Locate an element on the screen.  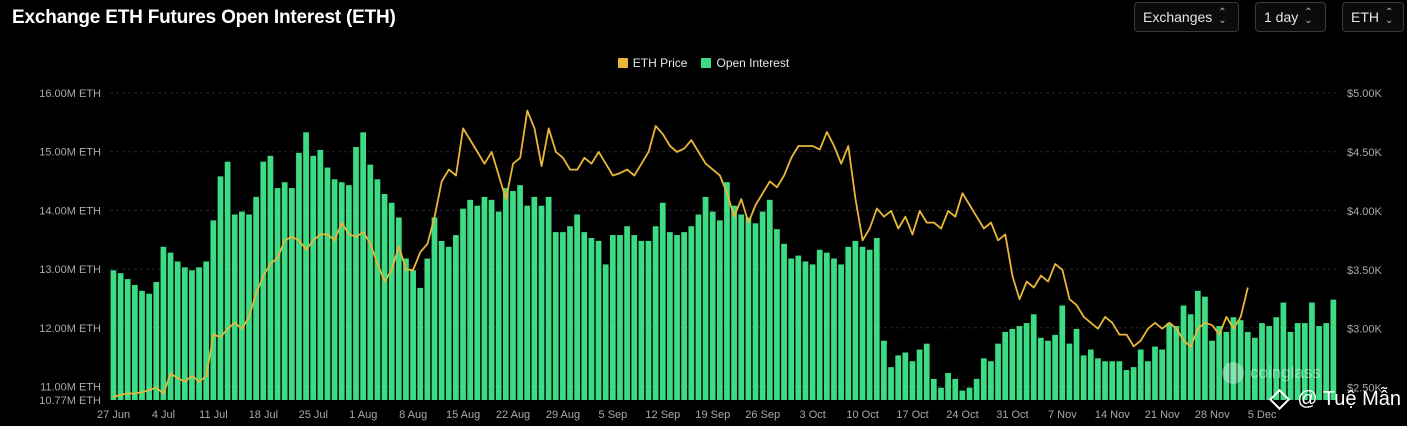
page-title: Exchange ETH Futures Open Interest (ETH) is located at coordinates (204, 17).